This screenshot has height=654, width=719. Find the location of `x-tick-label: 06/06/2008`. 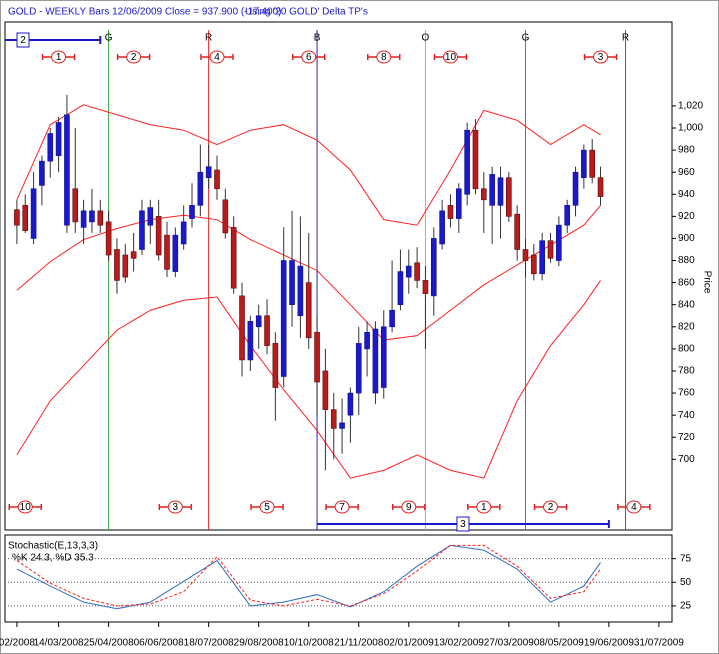

x-tick-label: 06/06/2008 is located at coordinates (159, 643).